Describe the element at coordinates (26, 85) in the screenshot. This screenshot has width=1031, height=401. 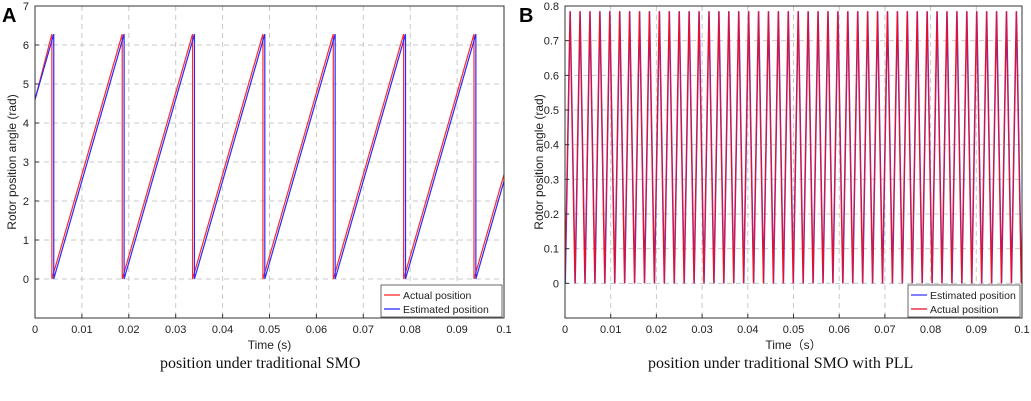
I see `y-tick-label: 5` at that location.